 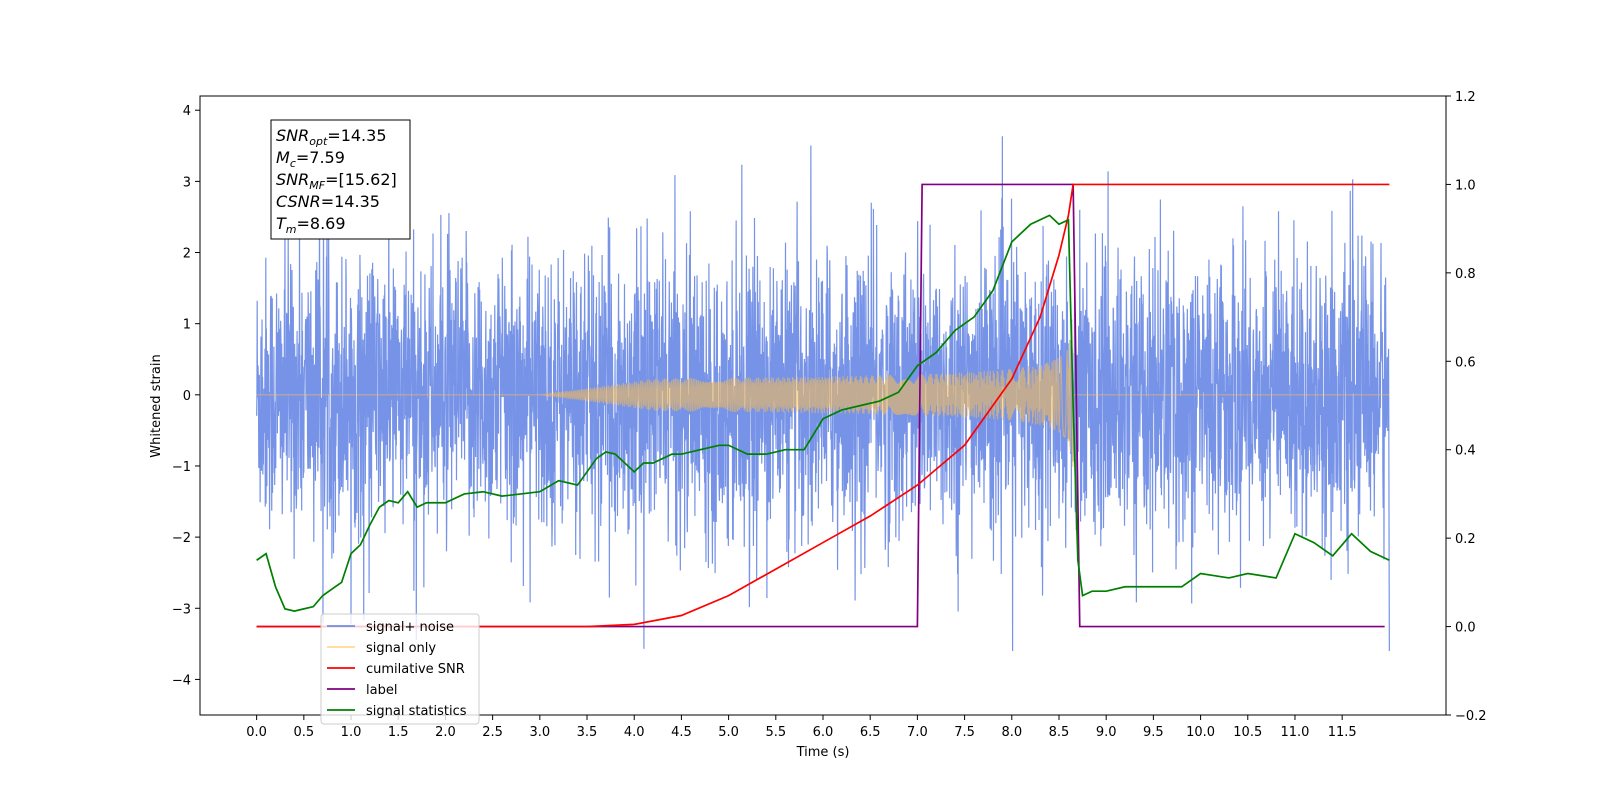 I want to click on legend-entry: signal statistics, so click(x=416, y=711).